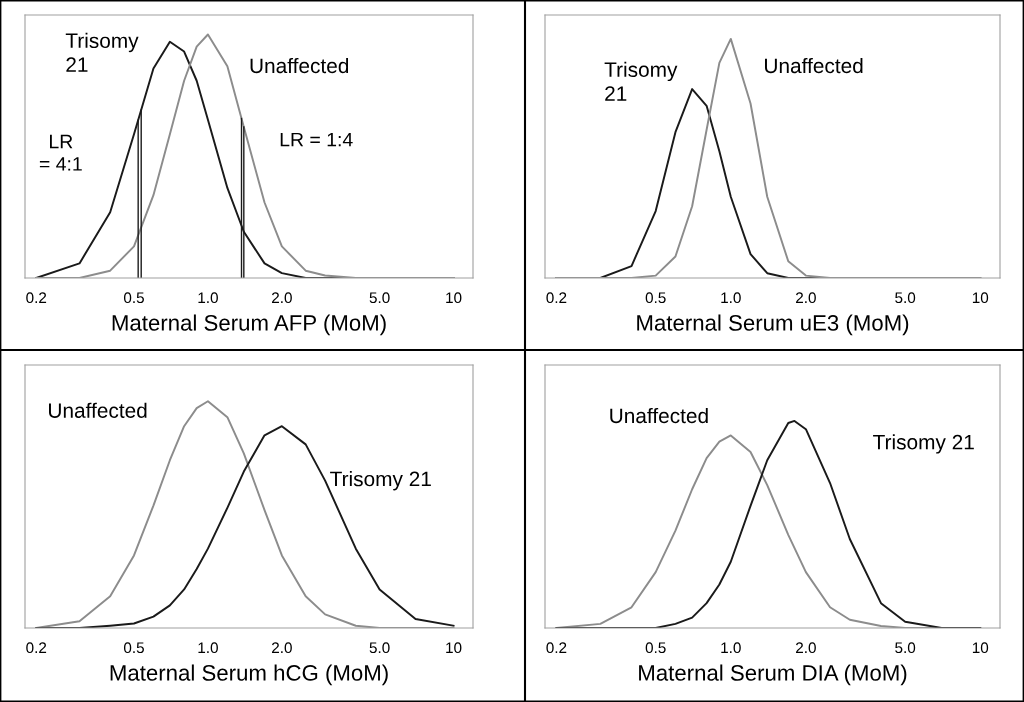 This screenshot has width=1024, height=702. Describe the element at coordinates (923, 444) in the screenshot. I see `text: Trisomy 21` at that location.